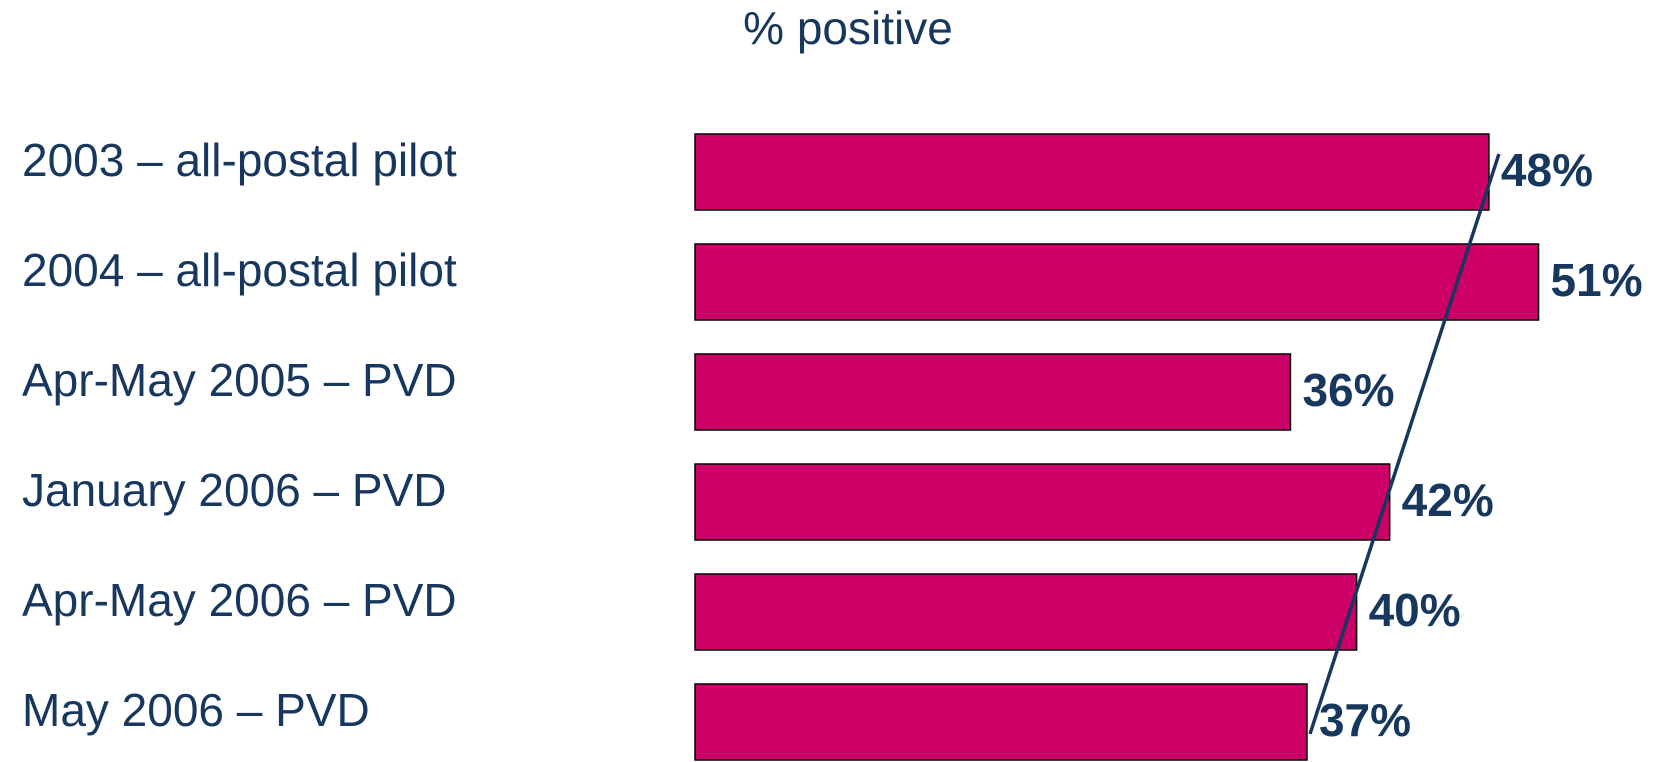 The image size is (1666, 762). Describe the element at coordinates (1597, 280) in the screenshot. I see `value-label: 51%` at that location.